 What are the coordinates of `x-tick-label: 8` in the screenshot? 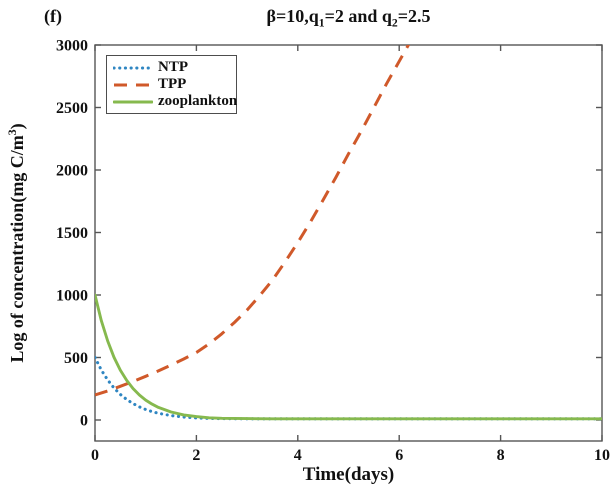 It's located at (501, 455).